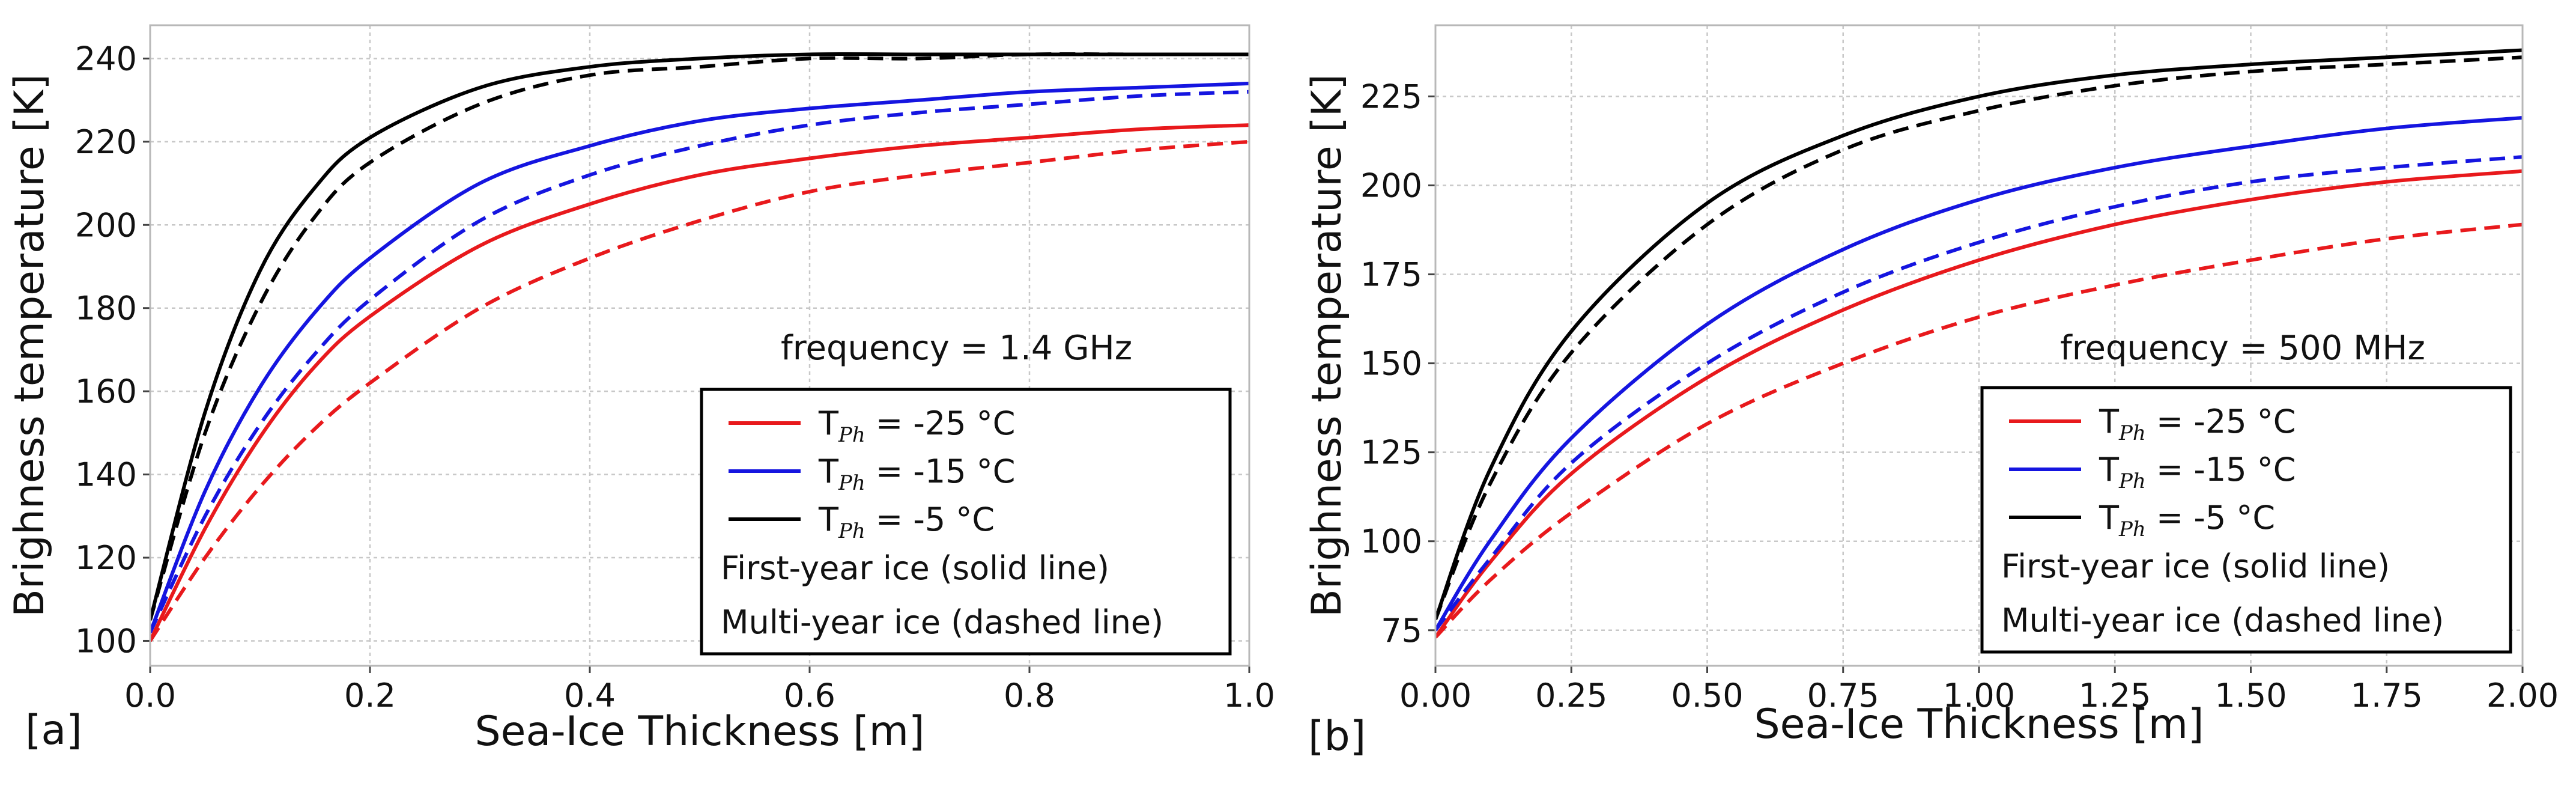 Image resolution: width=2576 pixels, height=786 pixels. What do you see at coordinates (106, 142) in the screenshot?
I see `y-tick-label: 220` at bounding box center [106, 142].